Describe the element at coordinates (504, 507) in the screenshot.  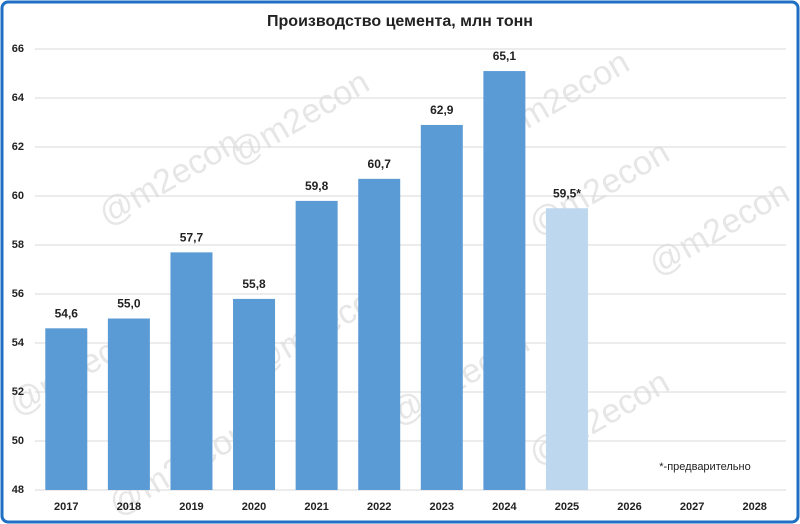
I see `x-tick-label: 2024` at that location.